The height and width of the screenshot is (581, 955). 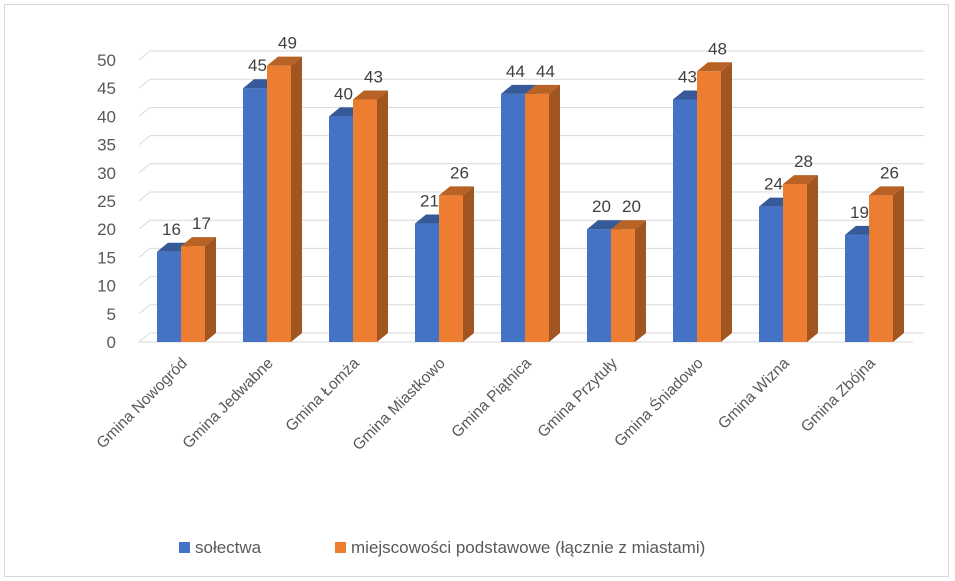 What do you see at coordinates (838, 395) in the screenshot?
I see `x-category-label: Gmina Zbójna` at bounding box center [838, 395].